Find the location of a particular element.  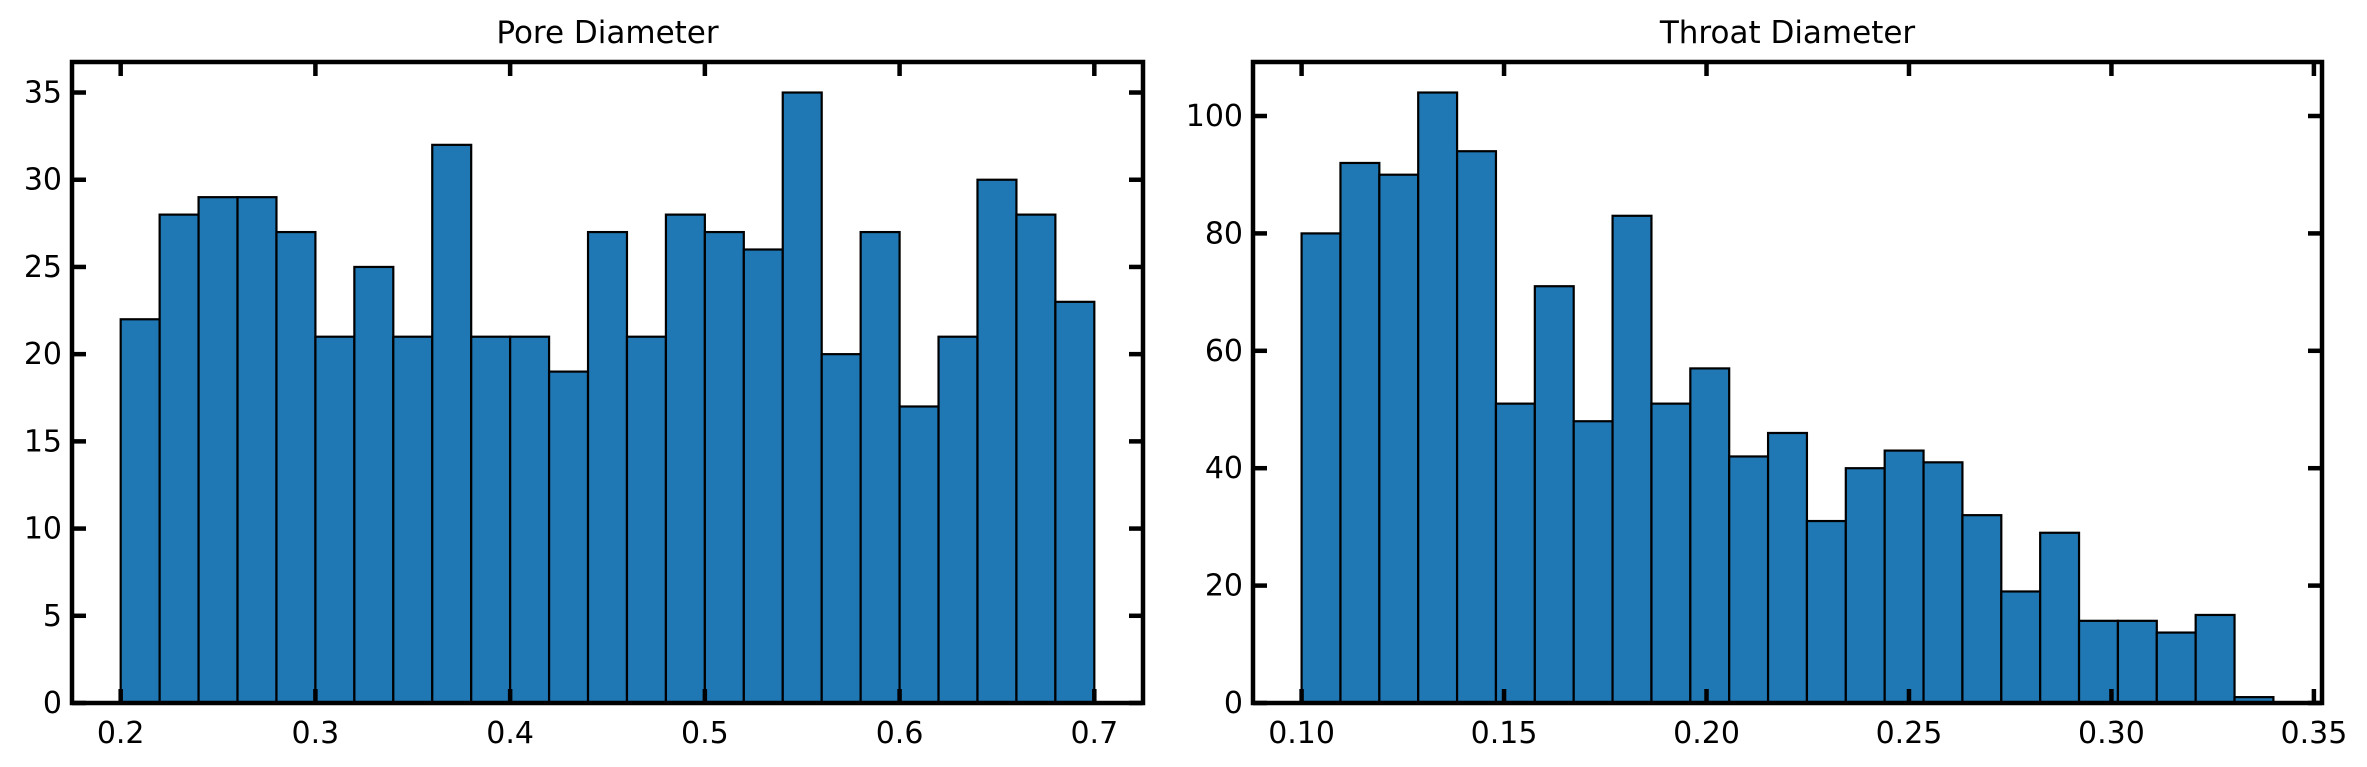

x-tick-label: 0.35 is located at coordinates (2314, 733).